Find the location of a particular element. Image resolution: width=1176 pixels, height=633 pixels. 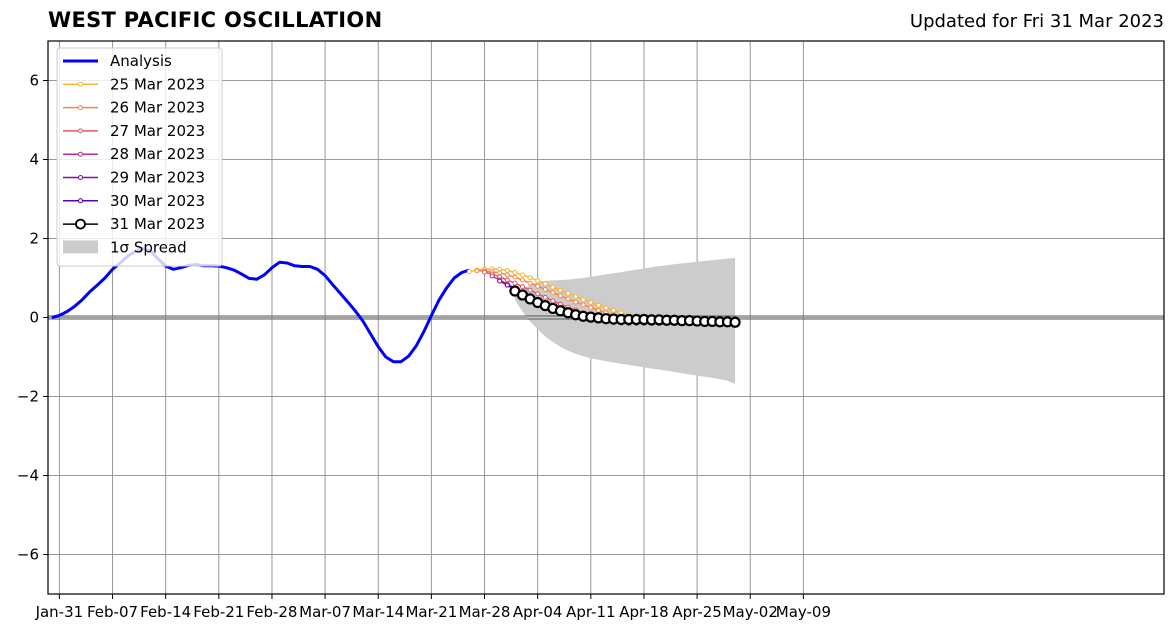

legend-label: Analysis is located at coordinates (141, 61).